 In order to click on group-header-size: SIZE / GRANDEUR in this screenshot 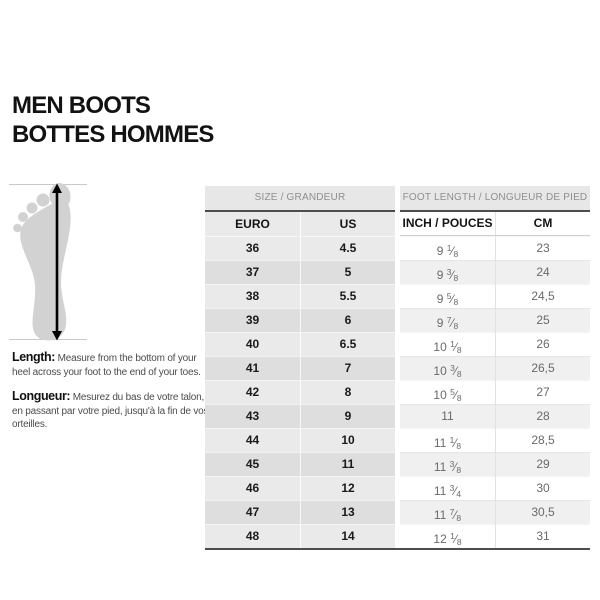, I will do `click(300, 199)`.